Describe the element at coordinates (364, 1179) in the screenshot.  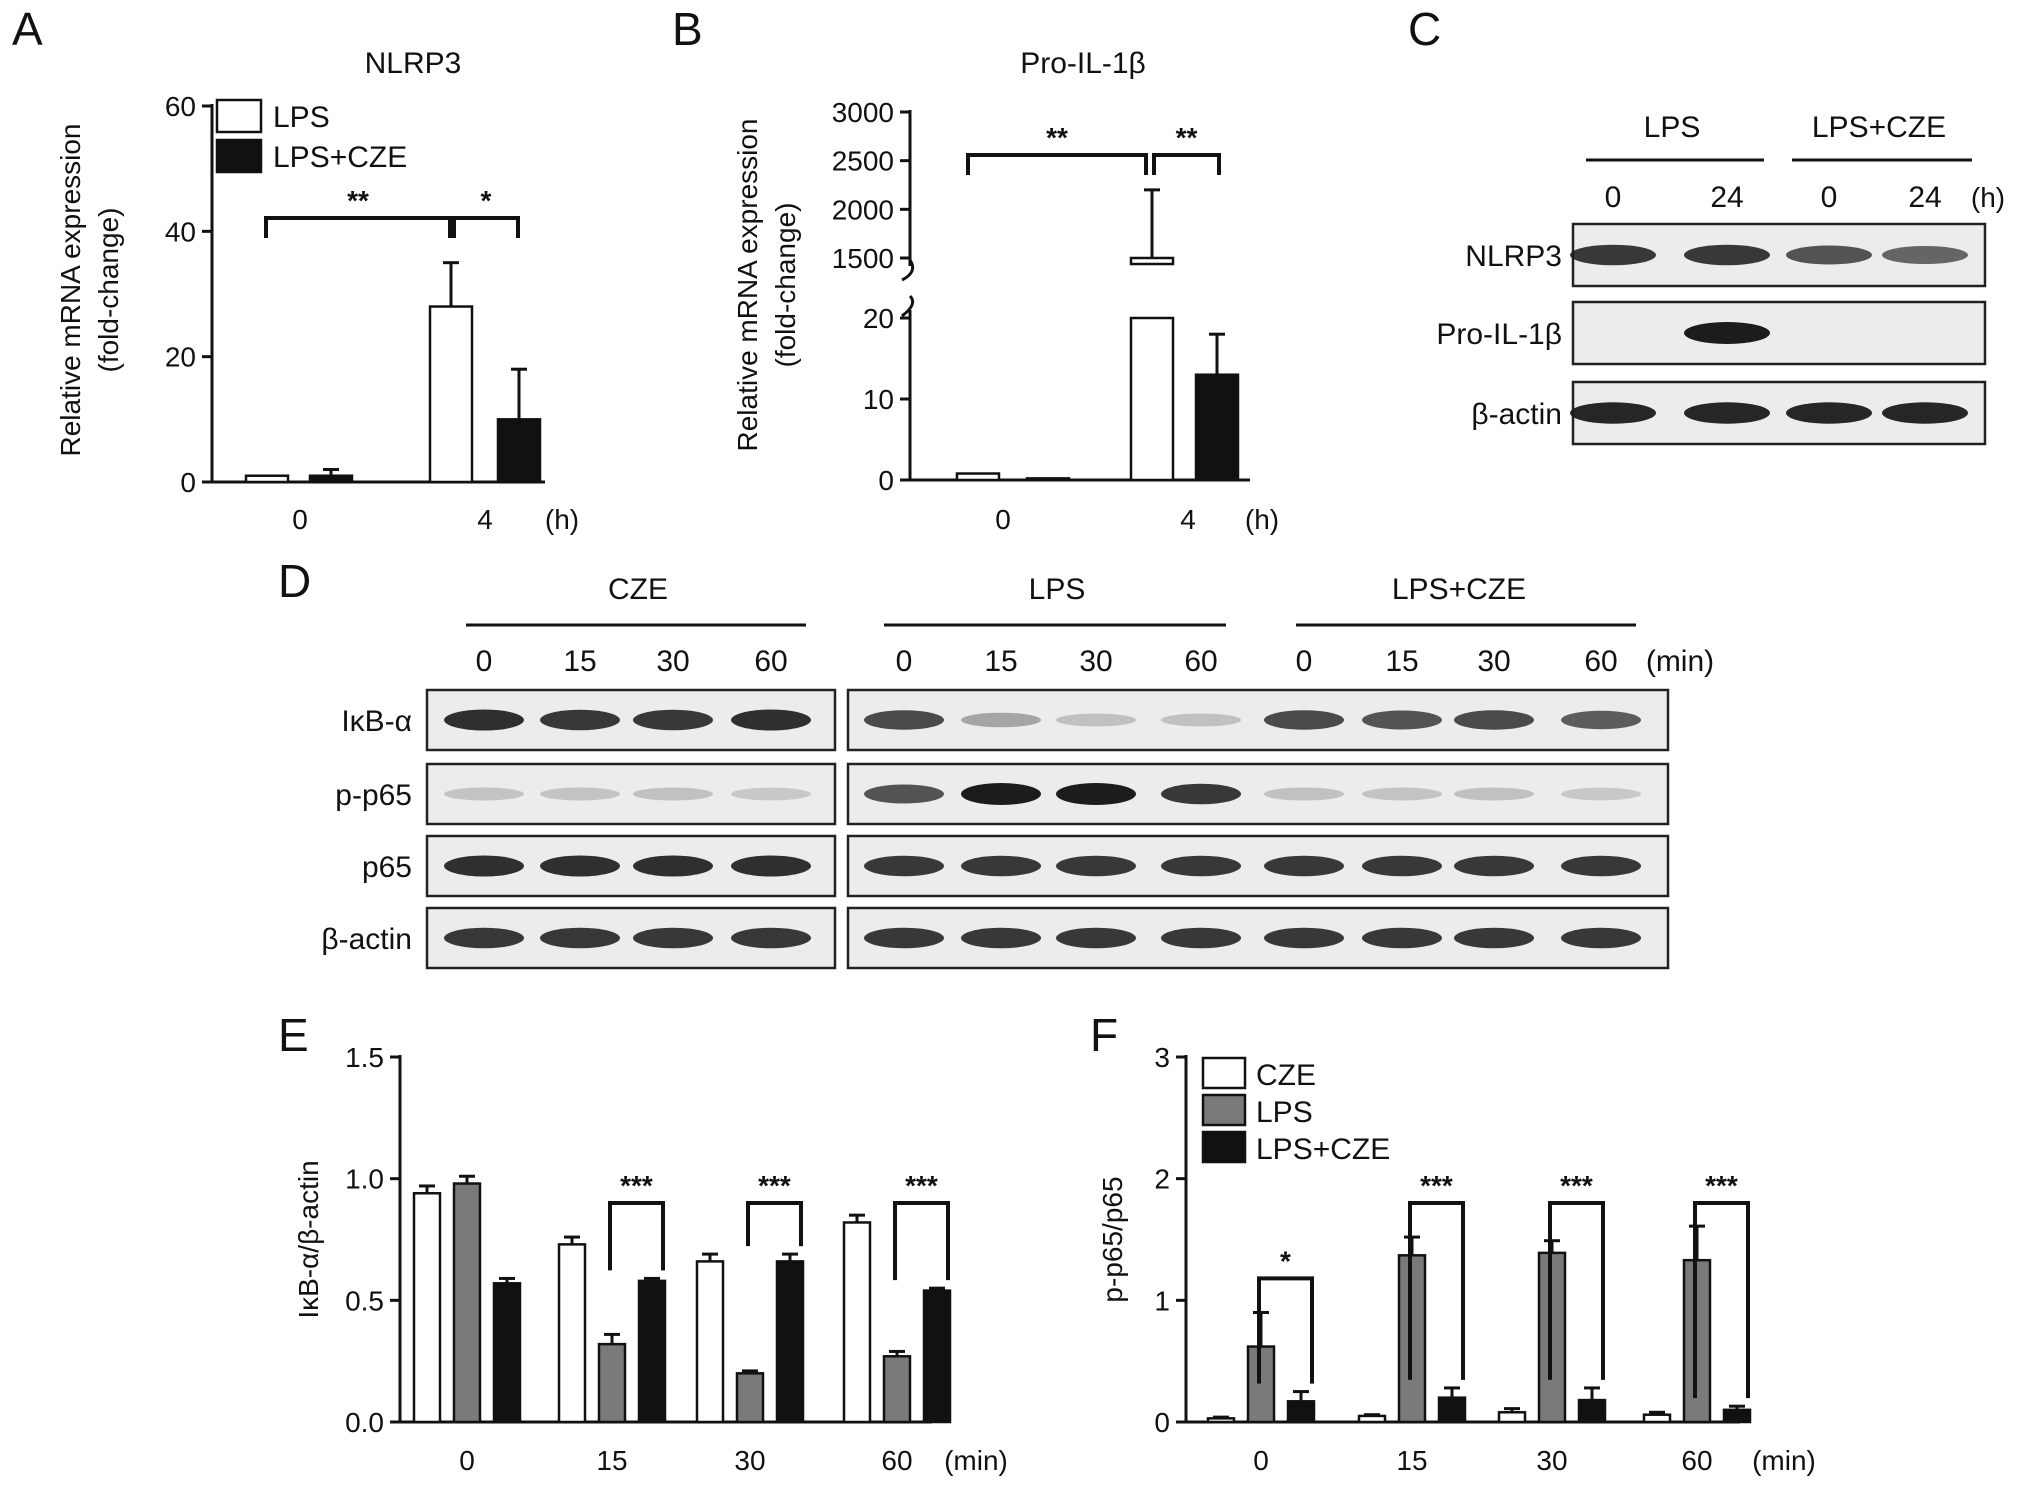
I see `y-tick-label: 1.0` at that location.